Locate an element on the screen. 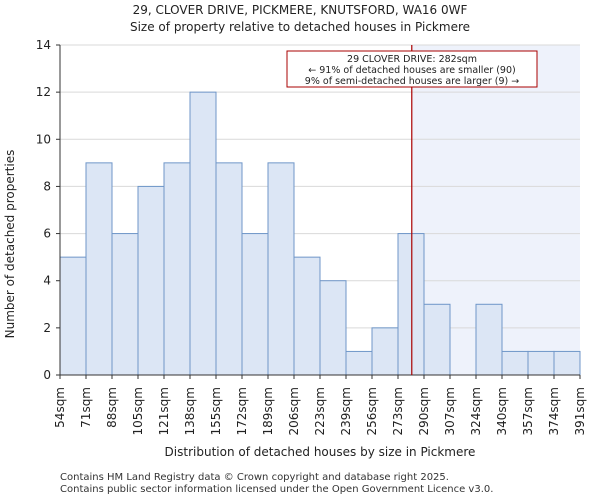 The image size is (600, 500). x-tick-label: 273sqm is located at coordinates (398, 411).